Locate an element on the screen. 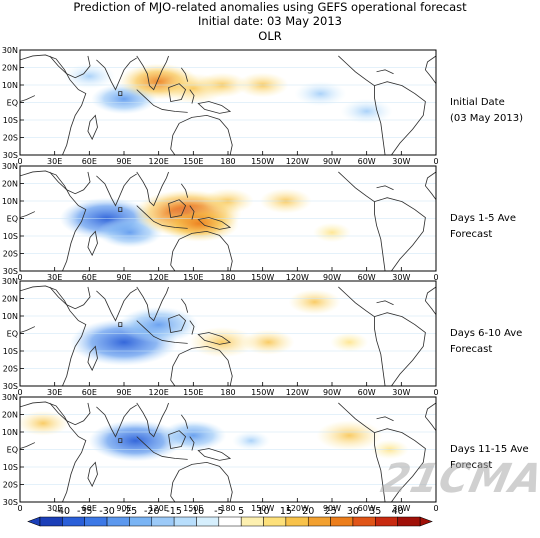 The height and width of the screenshot is (538, 540). colorbar-label: -25 is located at coordinates (130, 511).